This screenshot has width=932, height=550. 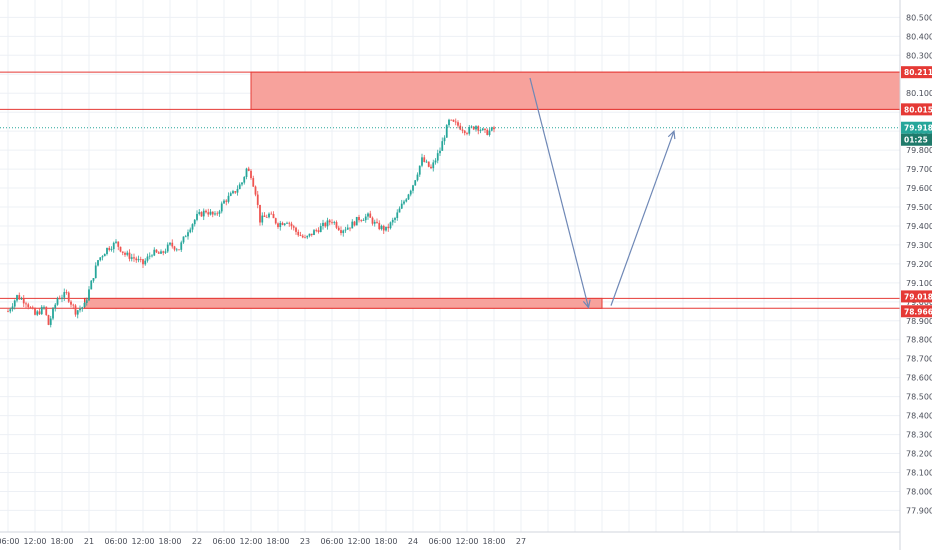 I want to click on arrow-head-icon, so click(x=671, y=134).